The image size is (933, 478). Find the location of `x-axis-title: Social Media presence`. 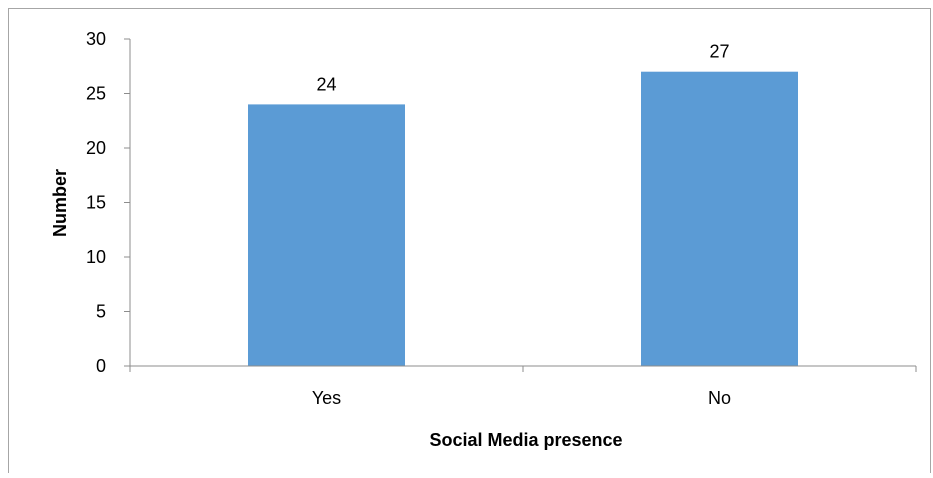

x-axis-title: Social Media presence is located at coordinates (525, 440).